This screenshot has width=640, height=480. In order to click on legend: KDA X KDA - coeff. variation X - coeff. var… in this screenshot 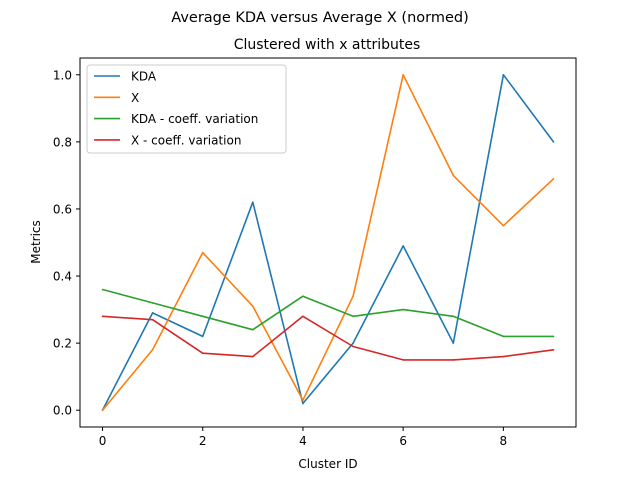, I will do `click(186, 109)`.